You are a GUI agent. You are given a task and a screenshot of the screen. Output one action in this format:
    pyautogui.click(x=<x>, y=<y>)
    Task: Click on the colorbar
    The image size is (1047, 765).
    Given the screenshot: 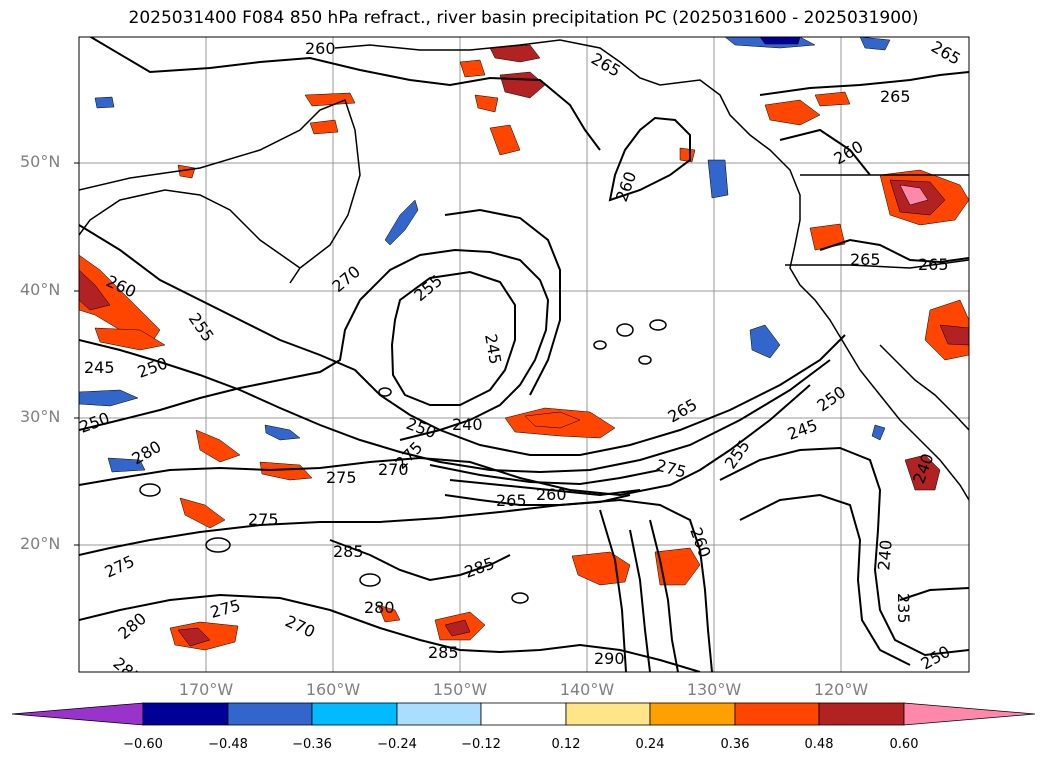 What is the action you would take?
    pyautogui.click(x=523, y=714)
    